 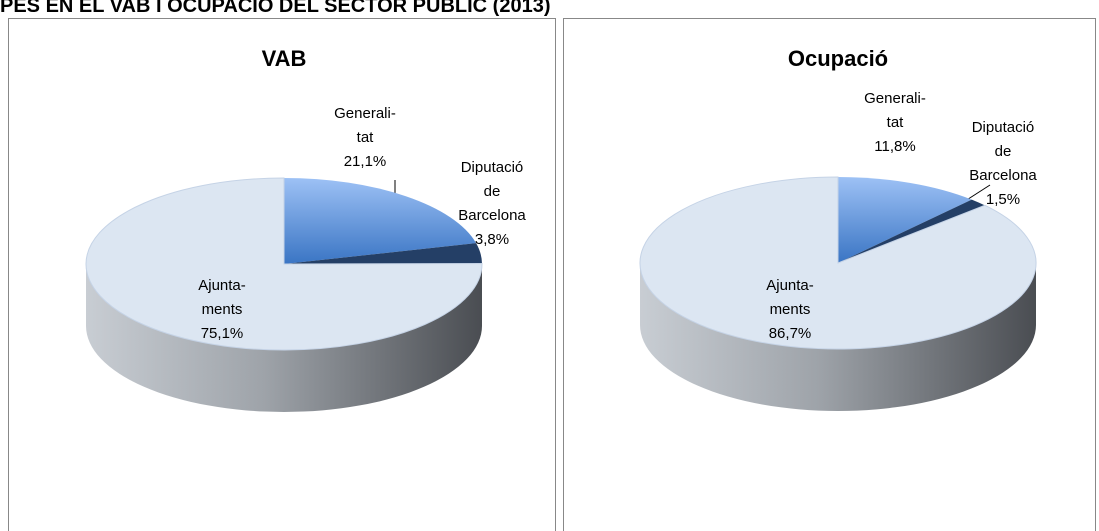 I want to click on value-label: 11,8%, so click(x=894, y=146).